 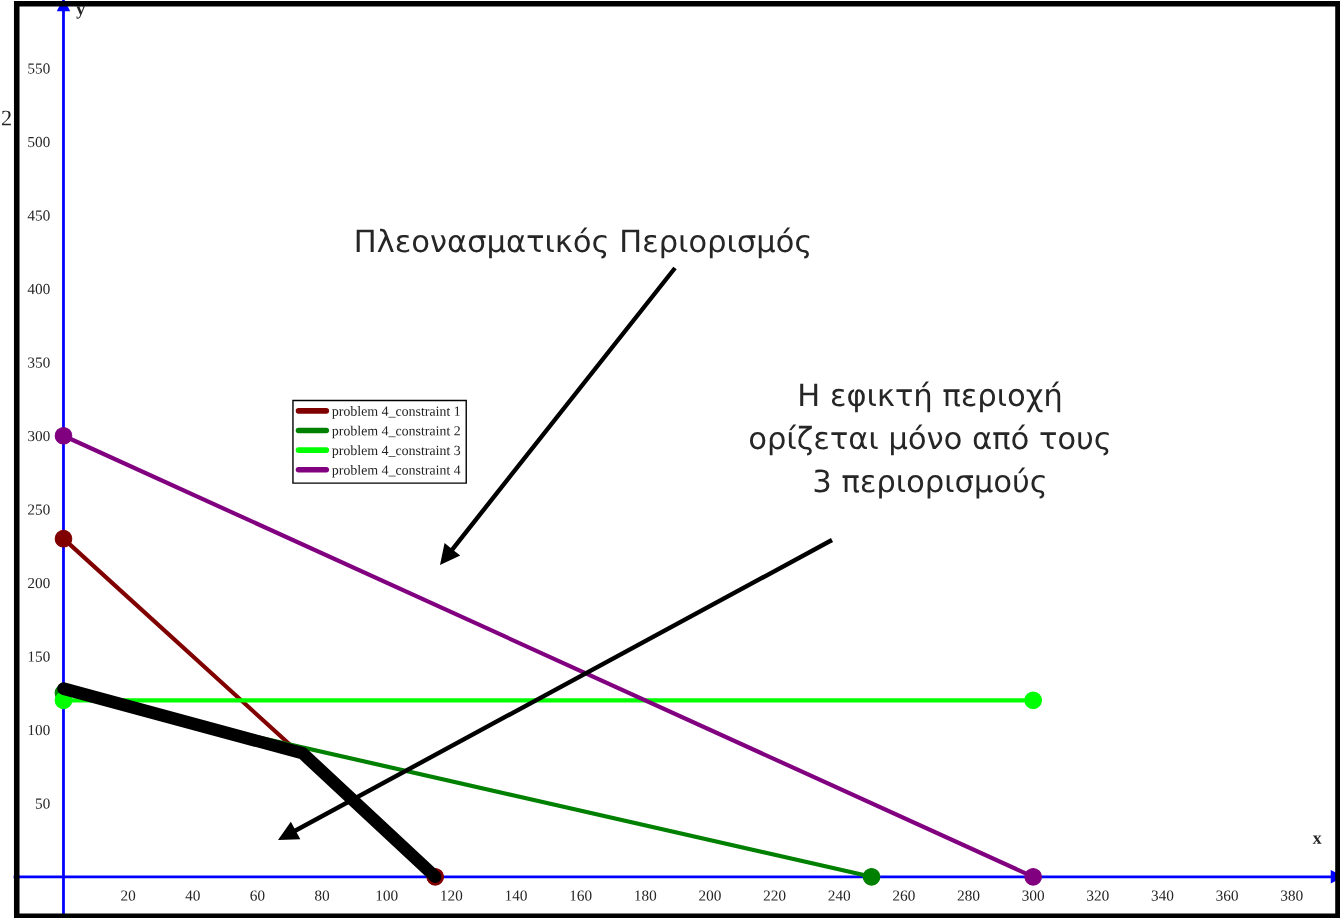 I want to click on y-tick-label: 450, so click(x=38, y=215).